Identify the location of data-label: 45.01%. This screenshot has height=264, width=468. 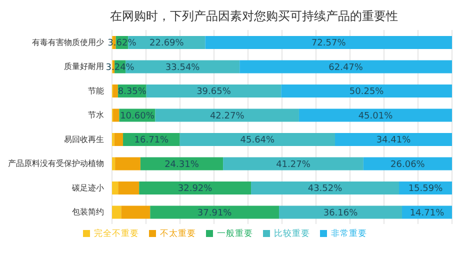
(376, 116).